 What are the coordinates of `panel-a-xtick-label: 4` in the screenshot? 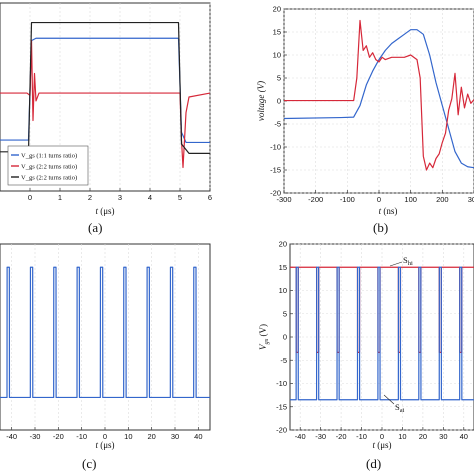 It's located at (150, 197).